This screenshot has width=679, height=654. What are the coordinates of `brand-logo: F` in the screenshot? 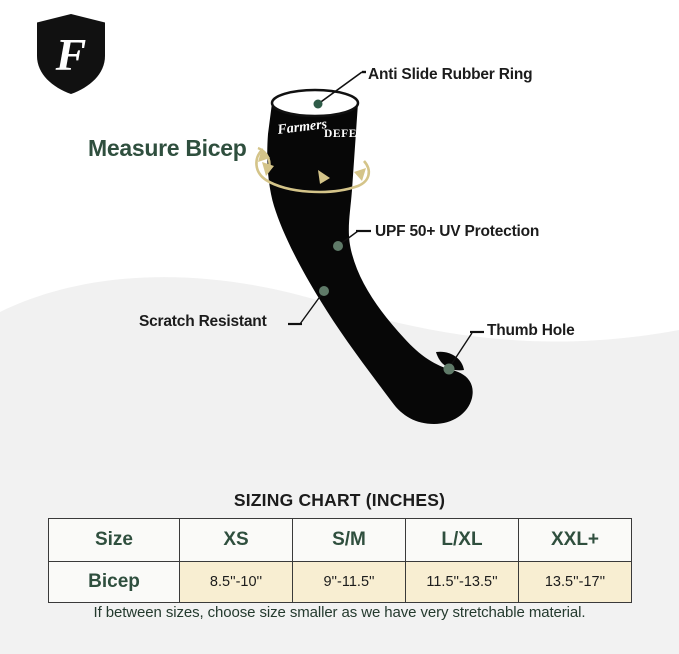 It's located at (71, 54).